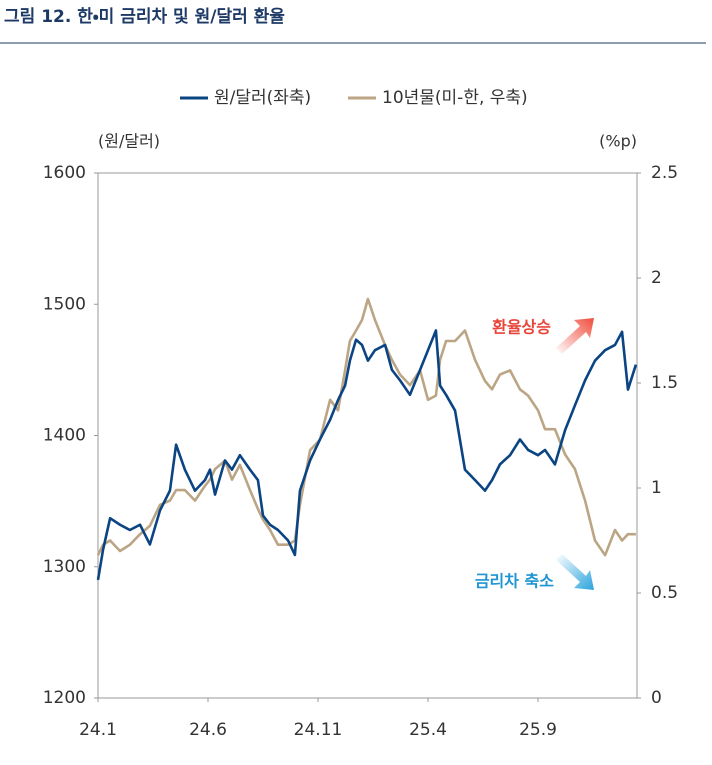 This screenshot has width=712, height=765. What do you see at coordinates (144, 16) in the screenshot?
I see `chart-title: 그림 12. 한・미 금리차 및 원/달러 환율` at bounding box center [144, 16].